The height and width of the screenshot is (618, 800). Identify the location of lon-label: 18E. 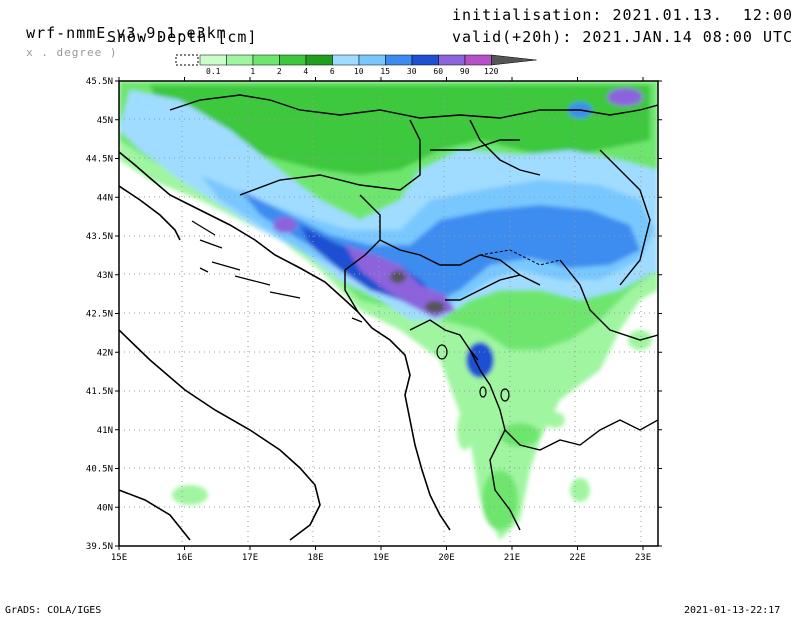
(315, 558).